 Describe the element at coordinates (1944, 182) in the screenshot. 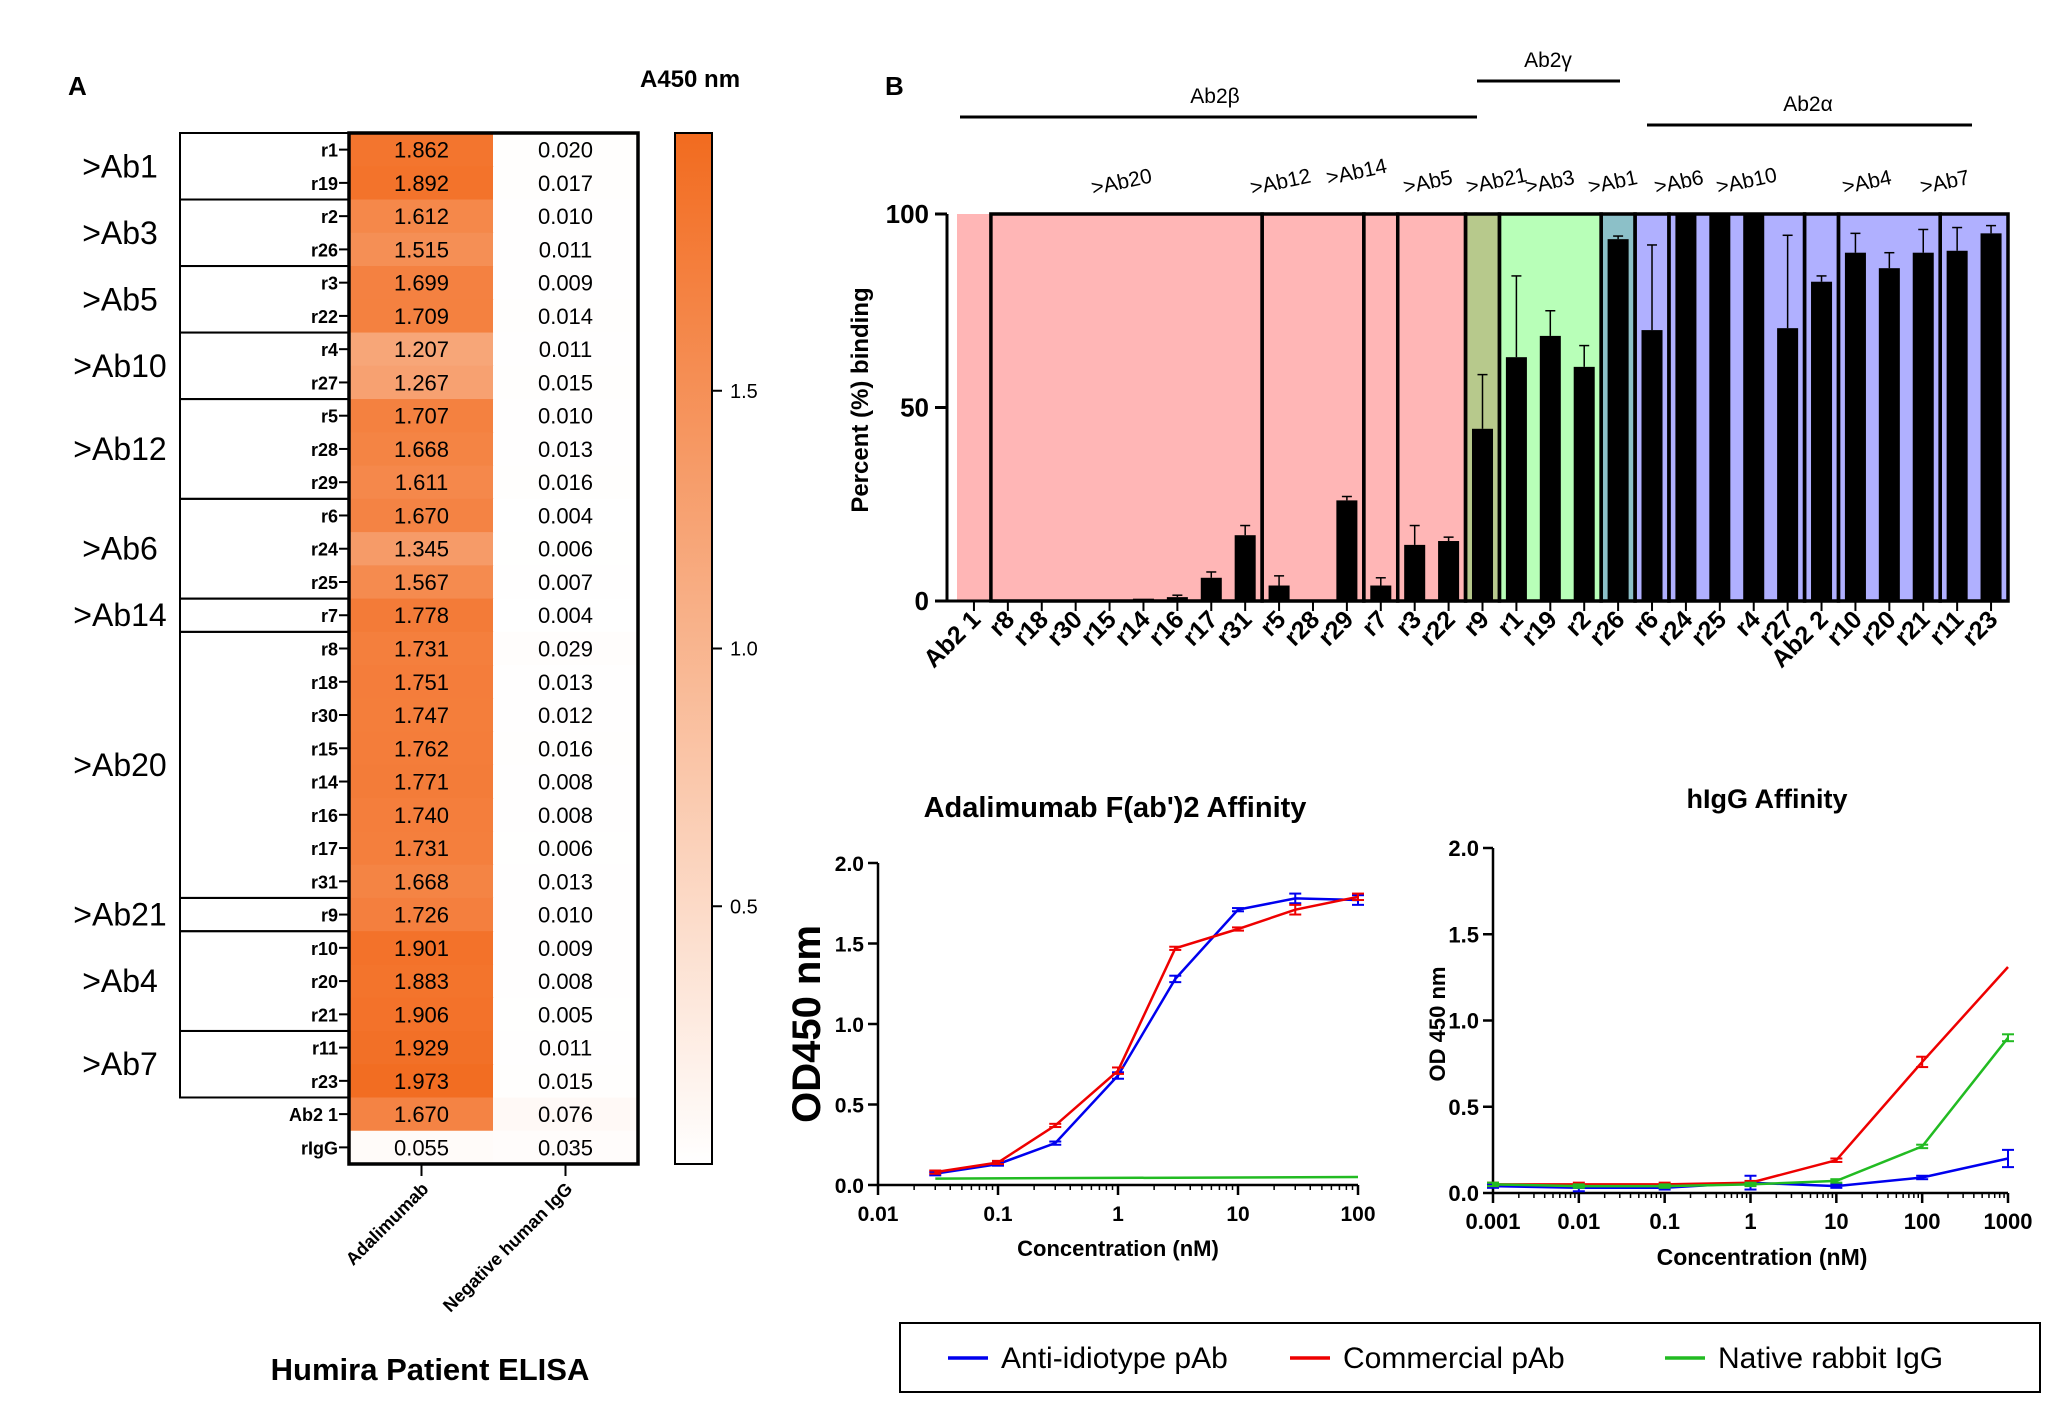

I see `bar-subgroup-label: >Ab7` at that location.